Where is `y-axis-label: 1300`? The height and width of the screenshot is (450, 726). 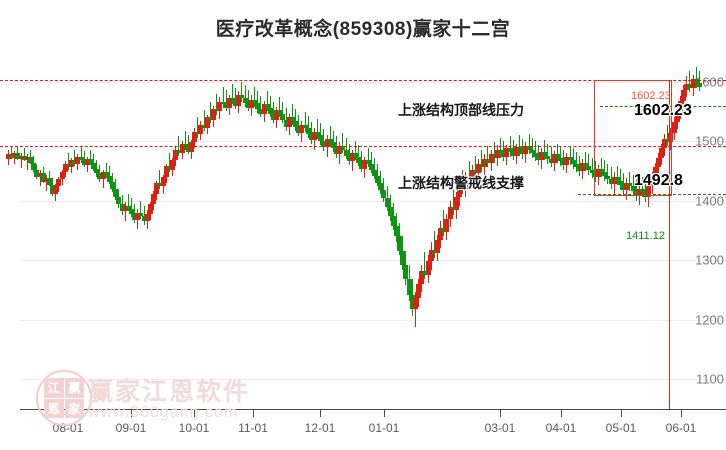
y-axis-label: 1300 is located at coordinates (709, 260).